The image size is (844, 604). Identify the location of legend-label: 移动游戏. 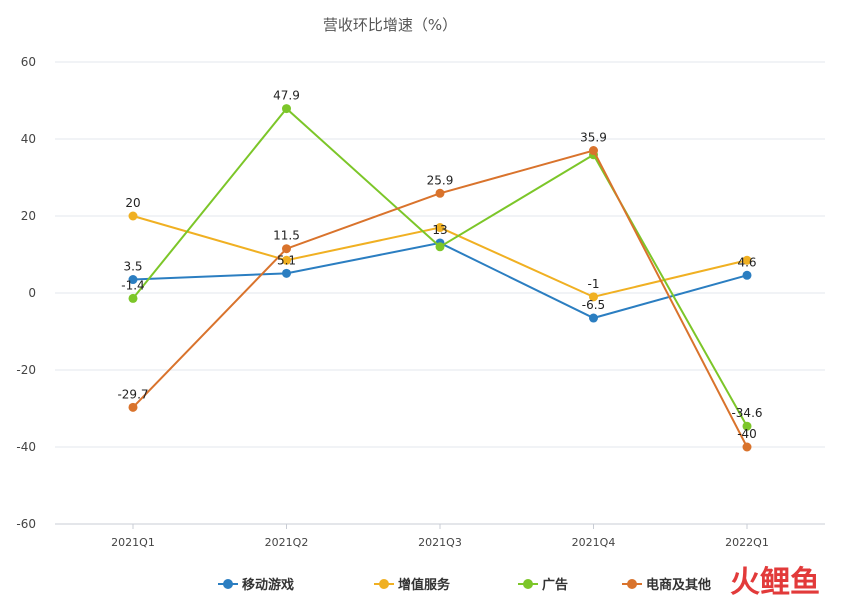
(268, 585).